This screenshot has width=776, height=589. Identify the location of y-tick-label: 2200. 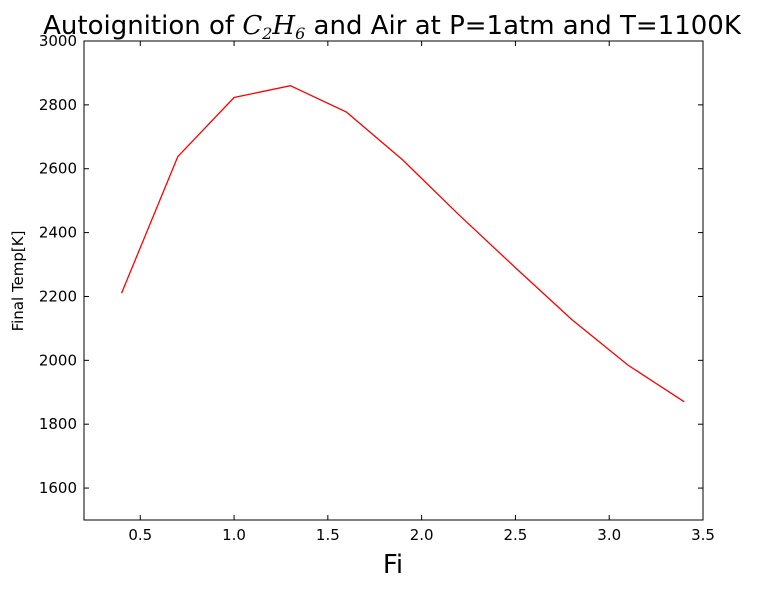
(58, 296).